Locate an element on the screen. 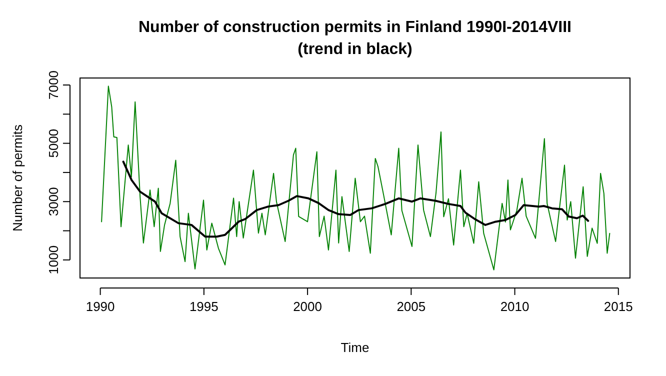 The width and height of the screenshot is (666, 376). x-axis-title: Time is located at coordinates (355, 347).